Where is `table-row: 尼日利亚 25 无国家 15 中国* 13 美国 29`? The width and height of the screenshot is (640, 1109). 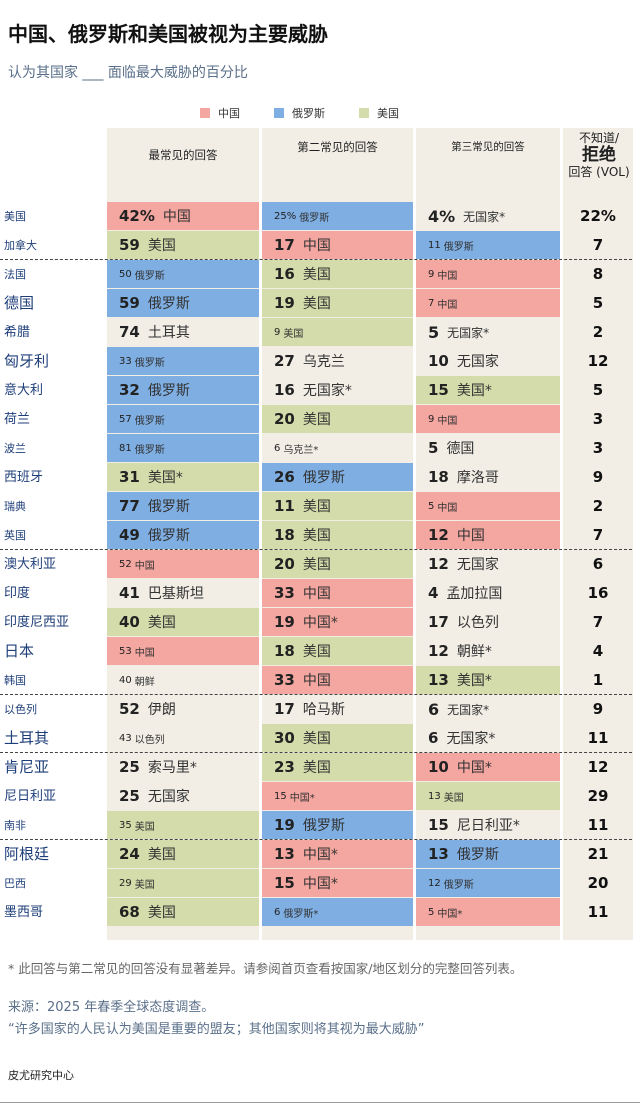 table-row: 尼日利亚 25 无国家 15 中国* 13 美国 29 is located at coordinates (320, 796).